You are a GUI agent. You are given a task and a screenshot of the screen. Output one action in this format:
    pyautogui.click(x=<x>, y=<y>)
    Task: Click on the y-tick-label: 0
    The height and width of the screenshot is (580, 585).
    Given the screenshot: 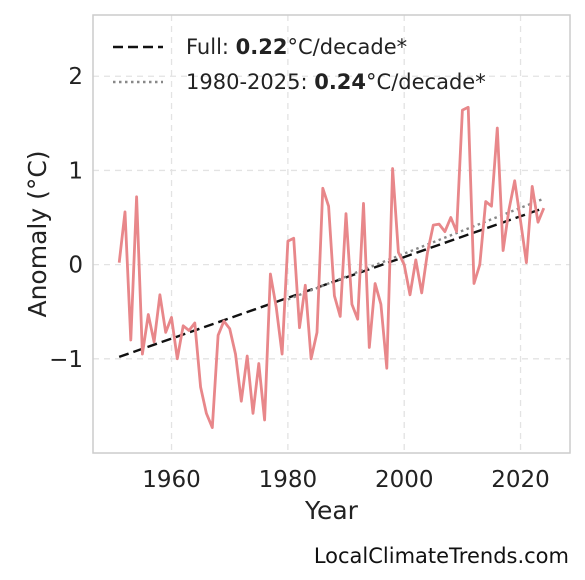 What is the action you would take?
    pyautogui.click(x=75, y=266)
    